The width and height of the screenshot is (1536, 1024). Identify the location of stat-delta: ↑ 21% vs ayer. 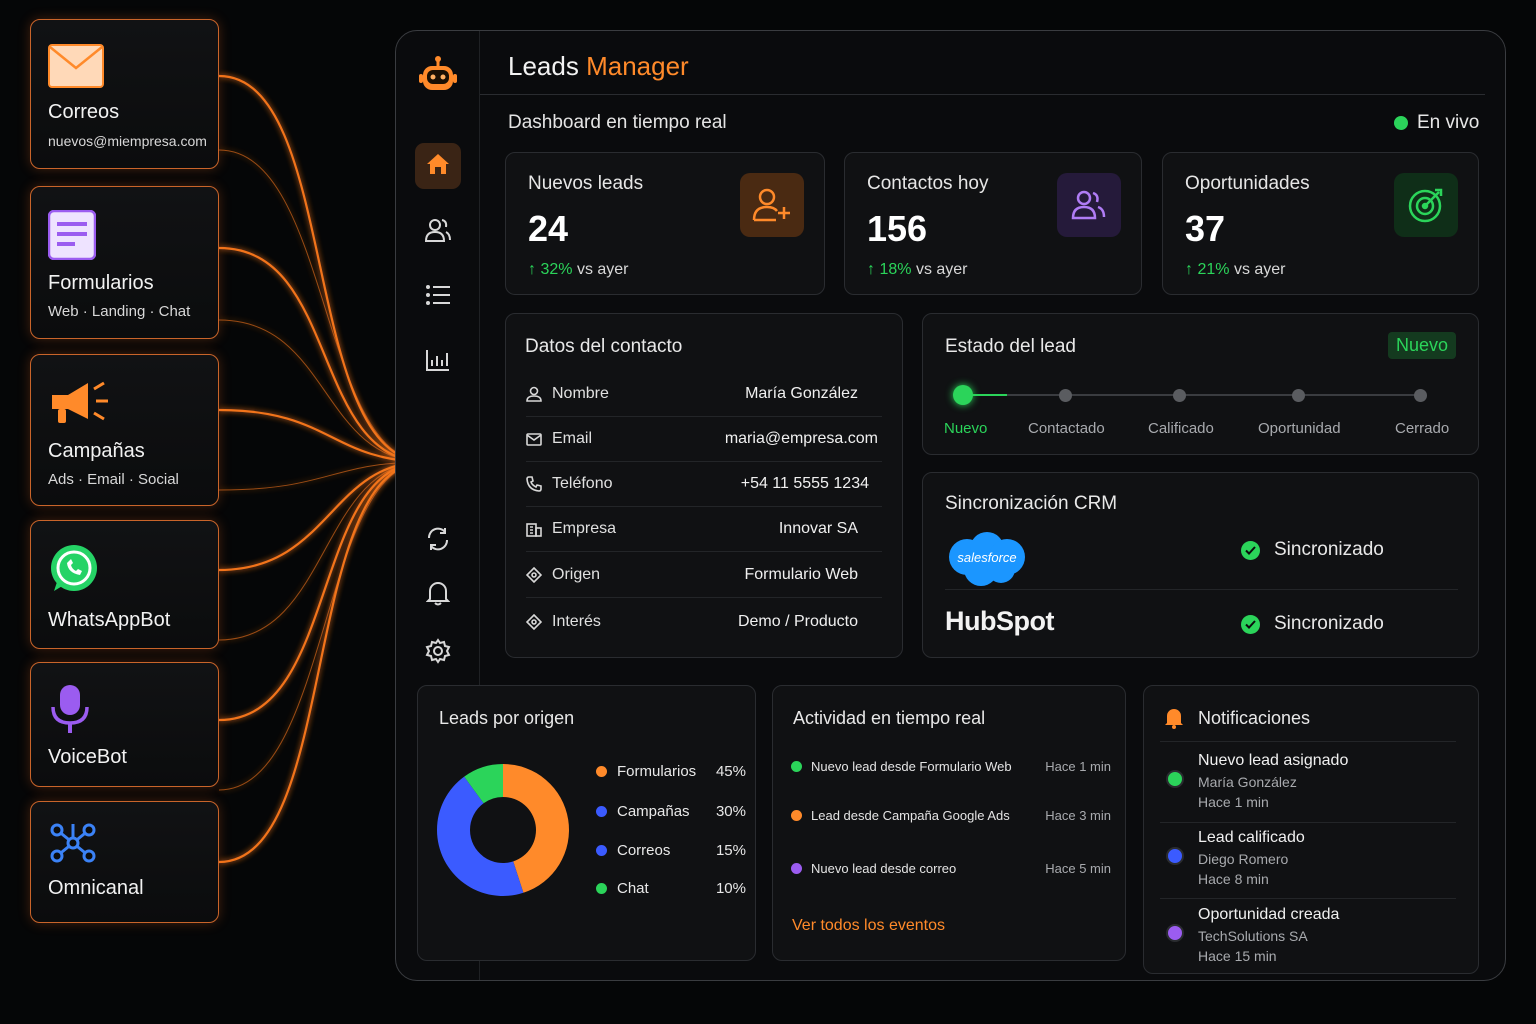
(1235, 269).